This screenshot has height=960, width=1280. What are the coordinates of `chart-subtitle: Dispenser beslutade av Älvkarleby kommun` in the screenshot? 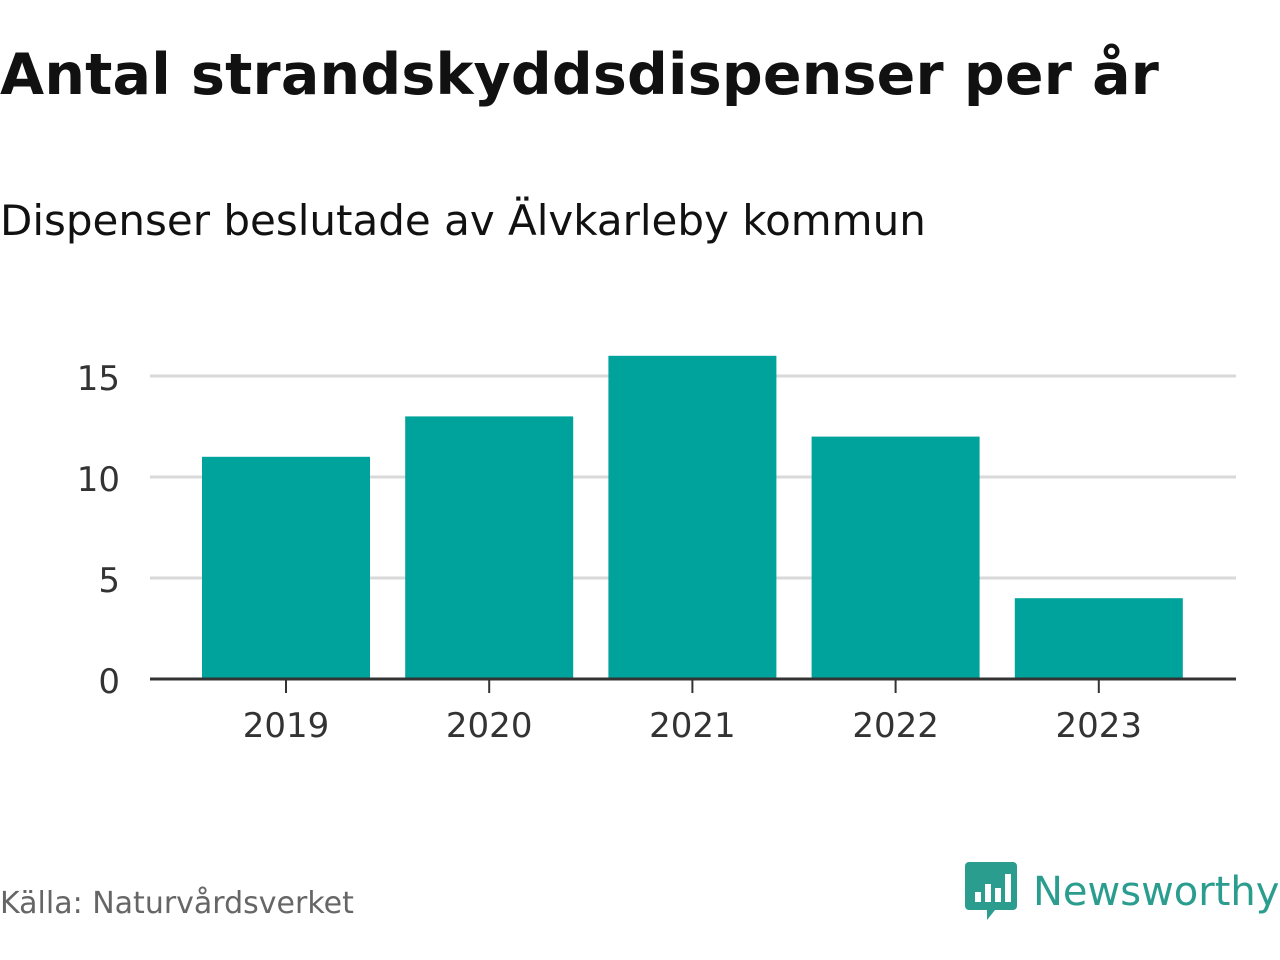 It's located at (463, 220).